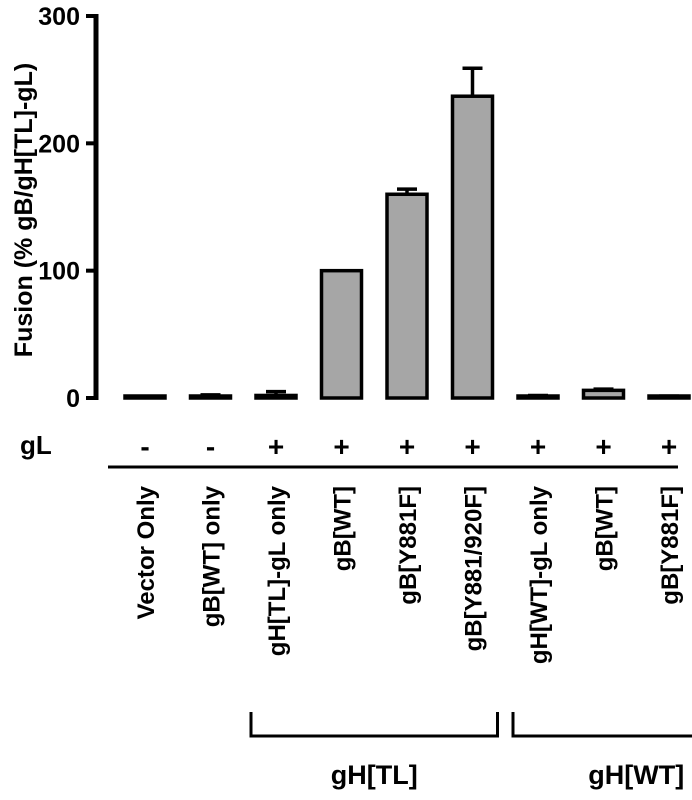  Describe the element at coordinates (636, 775) in the screenshot. I see `group-label: gH[WT]` at that location.